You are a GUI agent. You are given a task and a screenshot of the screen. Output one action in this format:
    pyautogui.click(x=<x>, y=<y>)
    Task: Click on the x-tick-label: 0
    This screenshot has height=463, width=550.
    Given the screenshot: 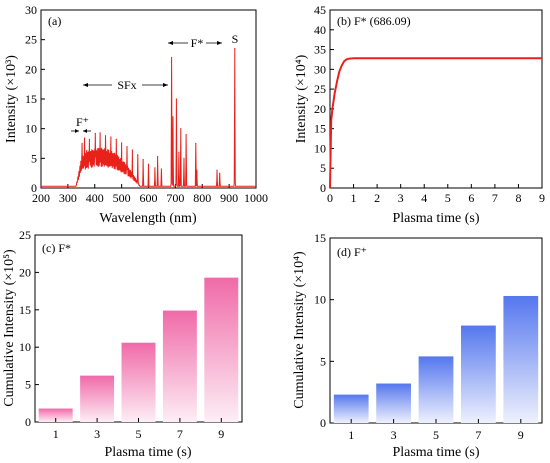 What is the action you would take?
    pyautogui.click(x=330, y=198)
    